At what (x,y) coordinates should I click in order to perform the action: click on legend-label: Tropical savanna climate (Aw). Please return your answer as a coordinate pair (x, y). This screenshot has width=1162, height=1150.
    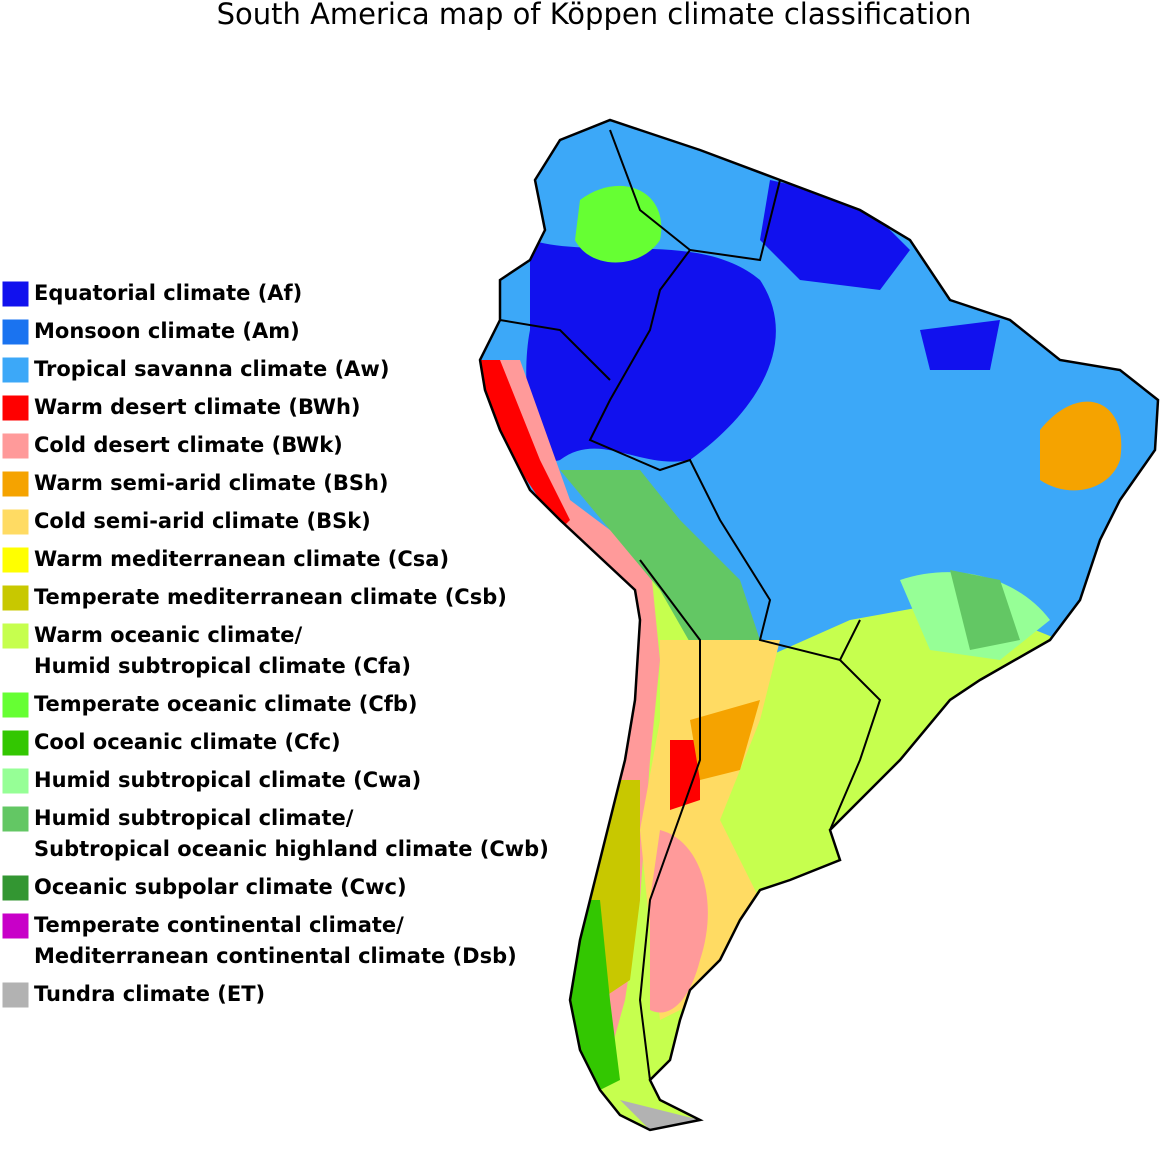
    Looking at the image, I should click on (211, 369).